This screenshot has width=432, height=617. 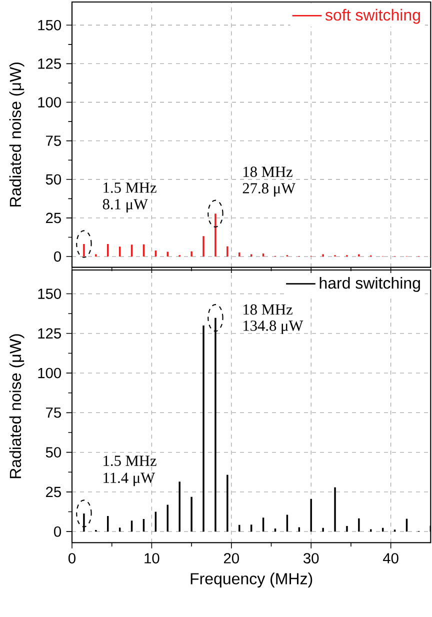 I want to click on x-tick-label: 0, so click(x=72, y=558).